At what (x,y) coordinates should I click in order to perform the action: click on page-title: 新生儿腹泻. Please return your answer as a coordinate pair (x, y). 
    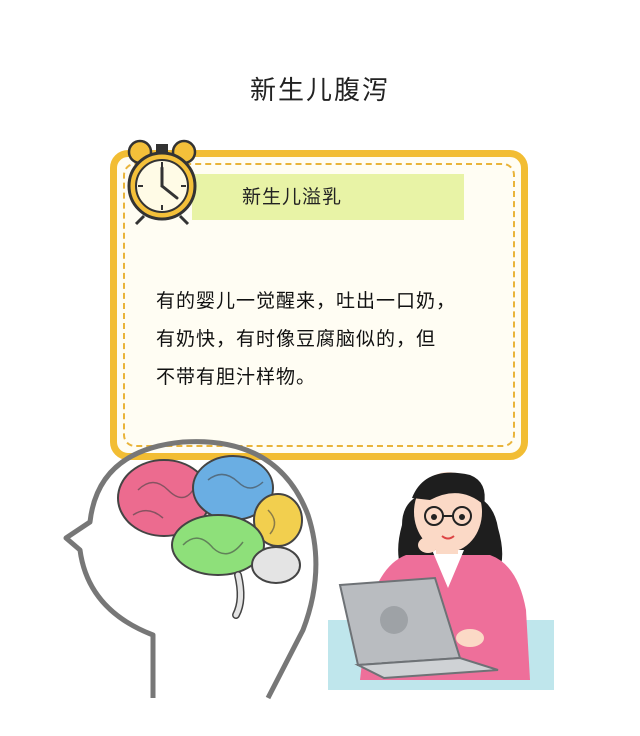
    Looking at the image, I should click on (319, 91).